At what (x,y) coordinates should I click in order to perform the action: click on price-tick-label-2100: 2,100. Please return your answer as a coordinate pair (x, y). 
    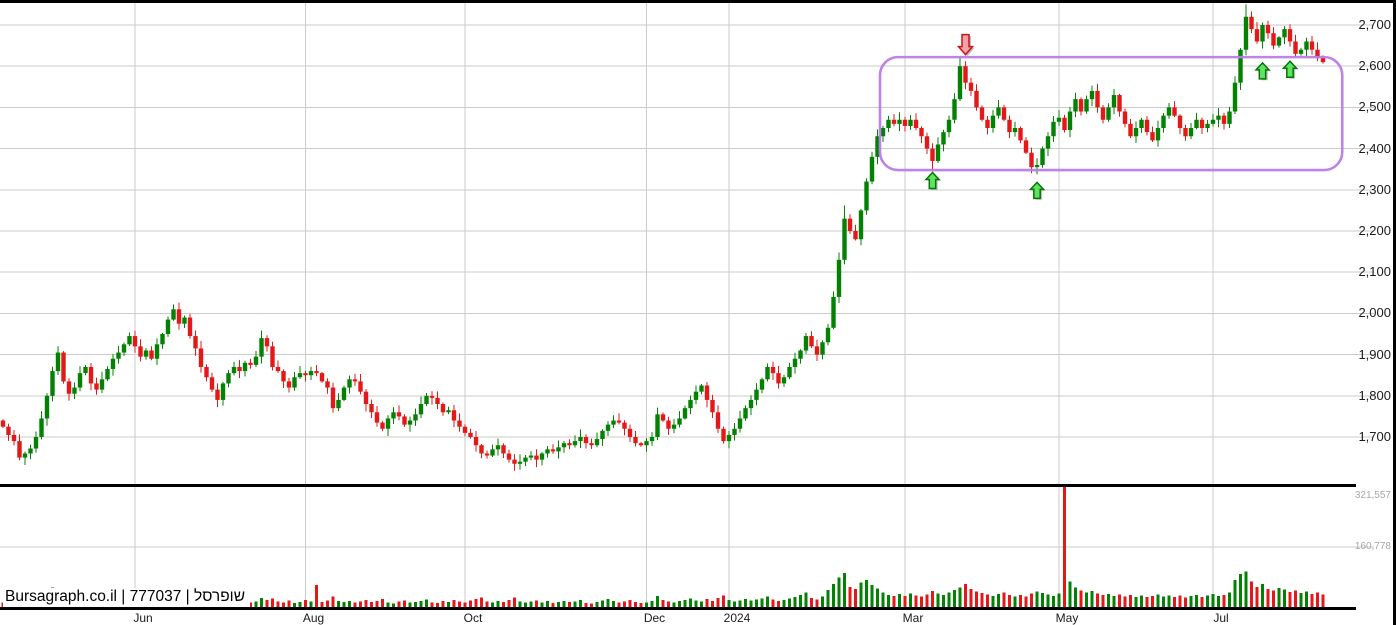
    Looking at the image, I should click on (1374, 272).